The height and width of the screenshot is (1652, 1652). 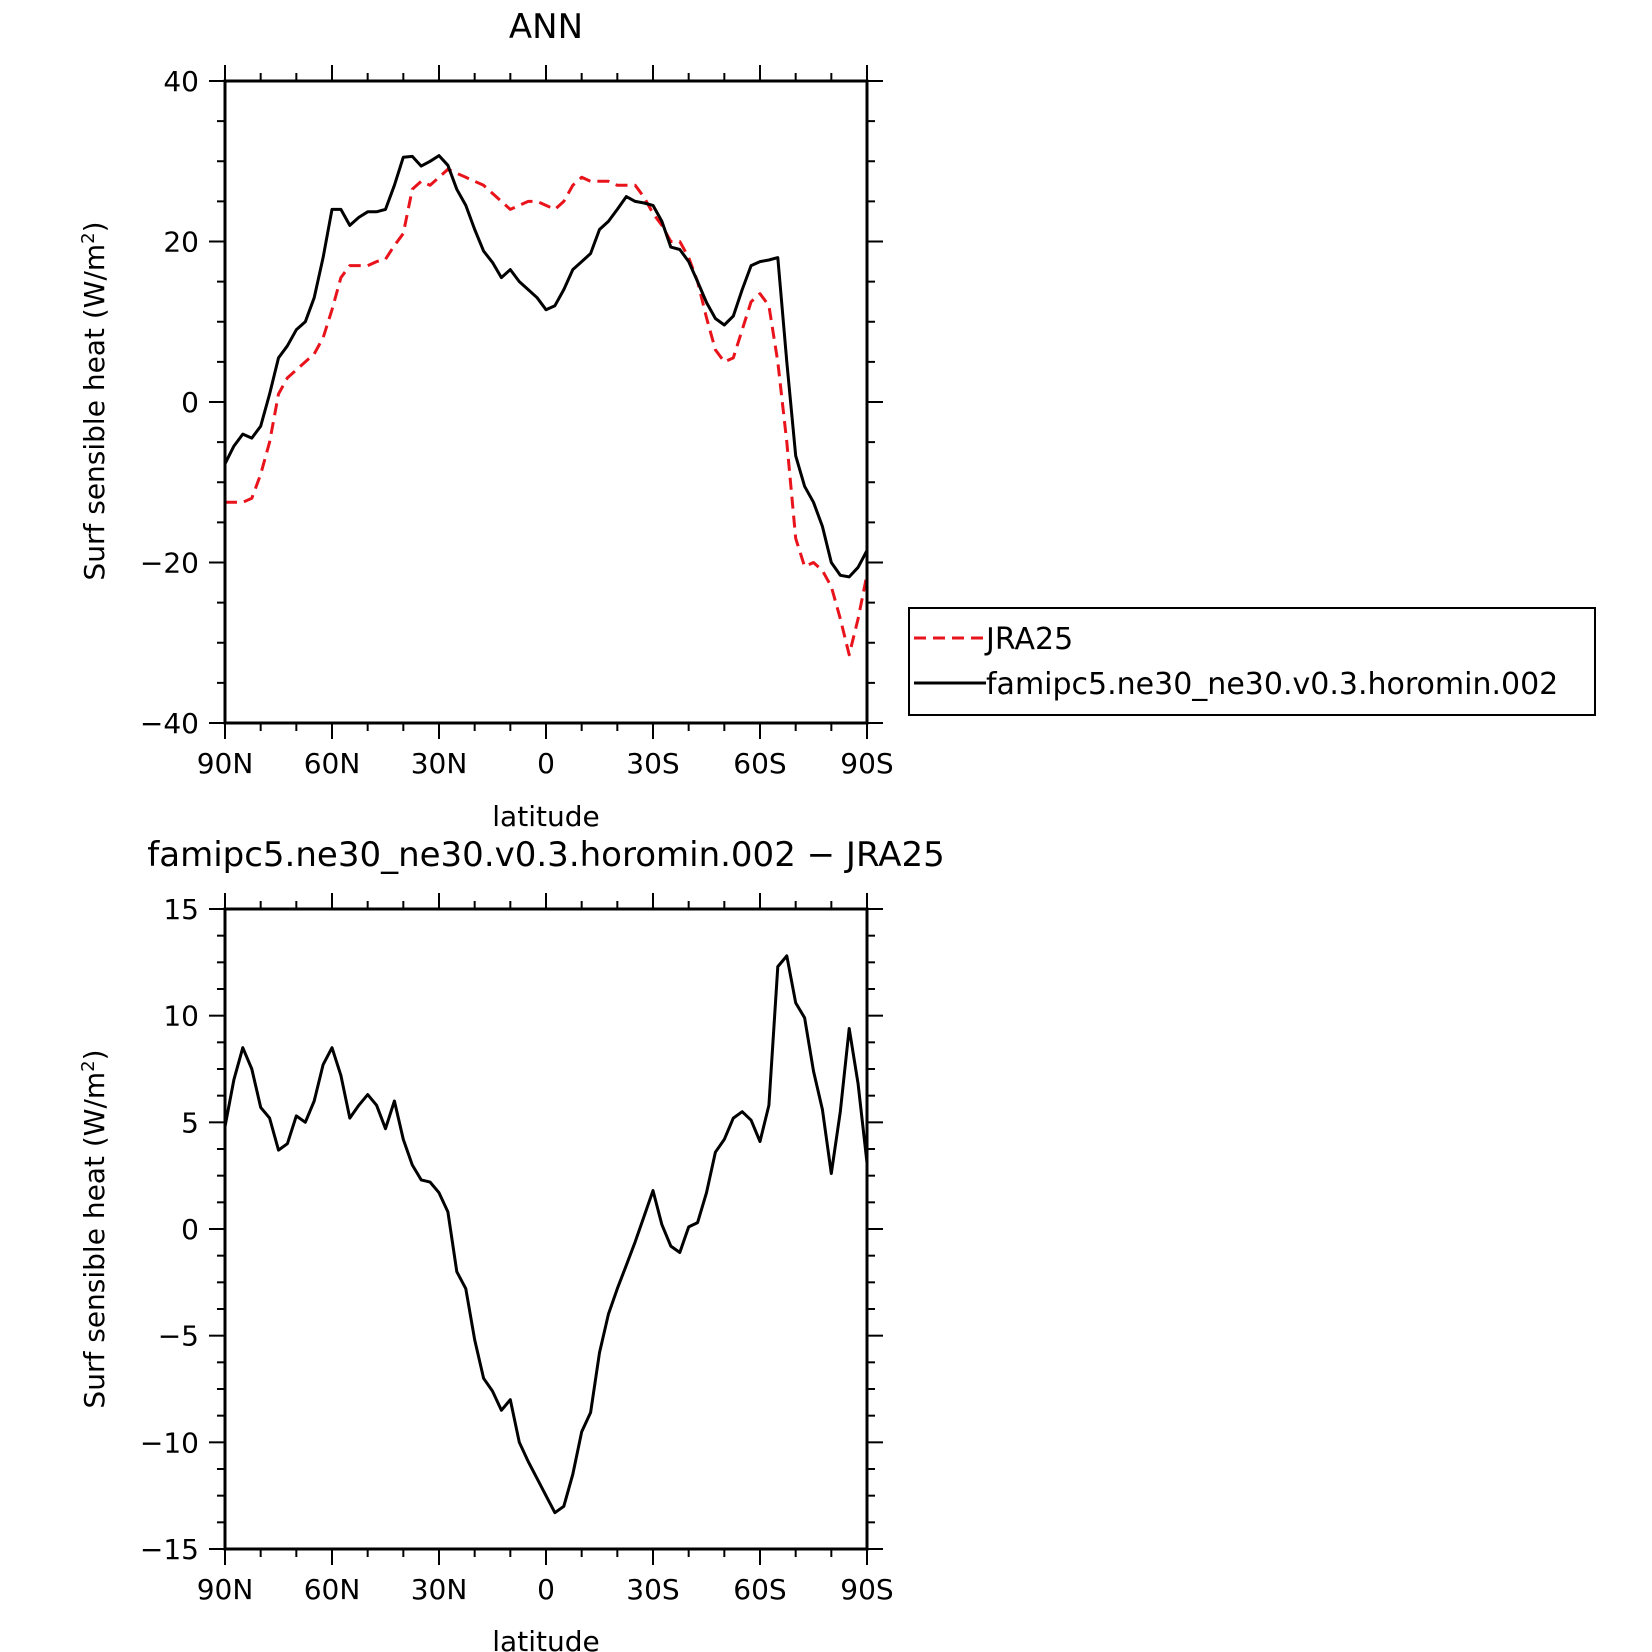 I want to click on series-line-jra25, so click(x=547, y=412).